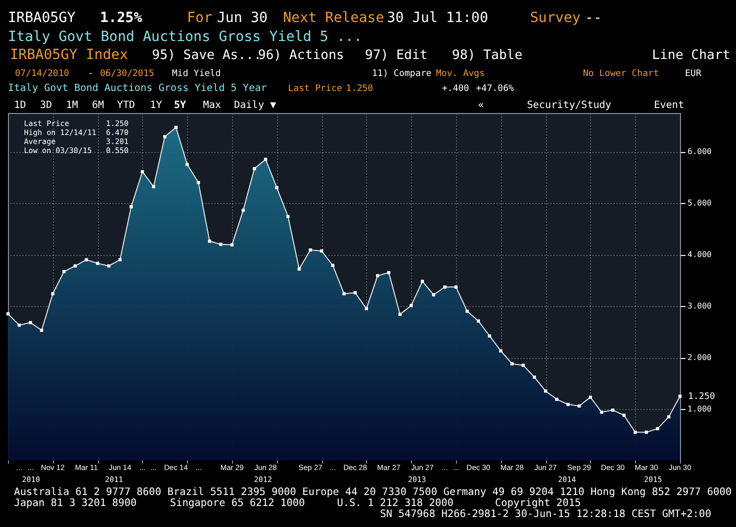 Image resolution: width=736 pixels, height=527 pixels. Describe the element at coordinates (180, 105) in the screenshot. I see `text: 5Y` at that location.